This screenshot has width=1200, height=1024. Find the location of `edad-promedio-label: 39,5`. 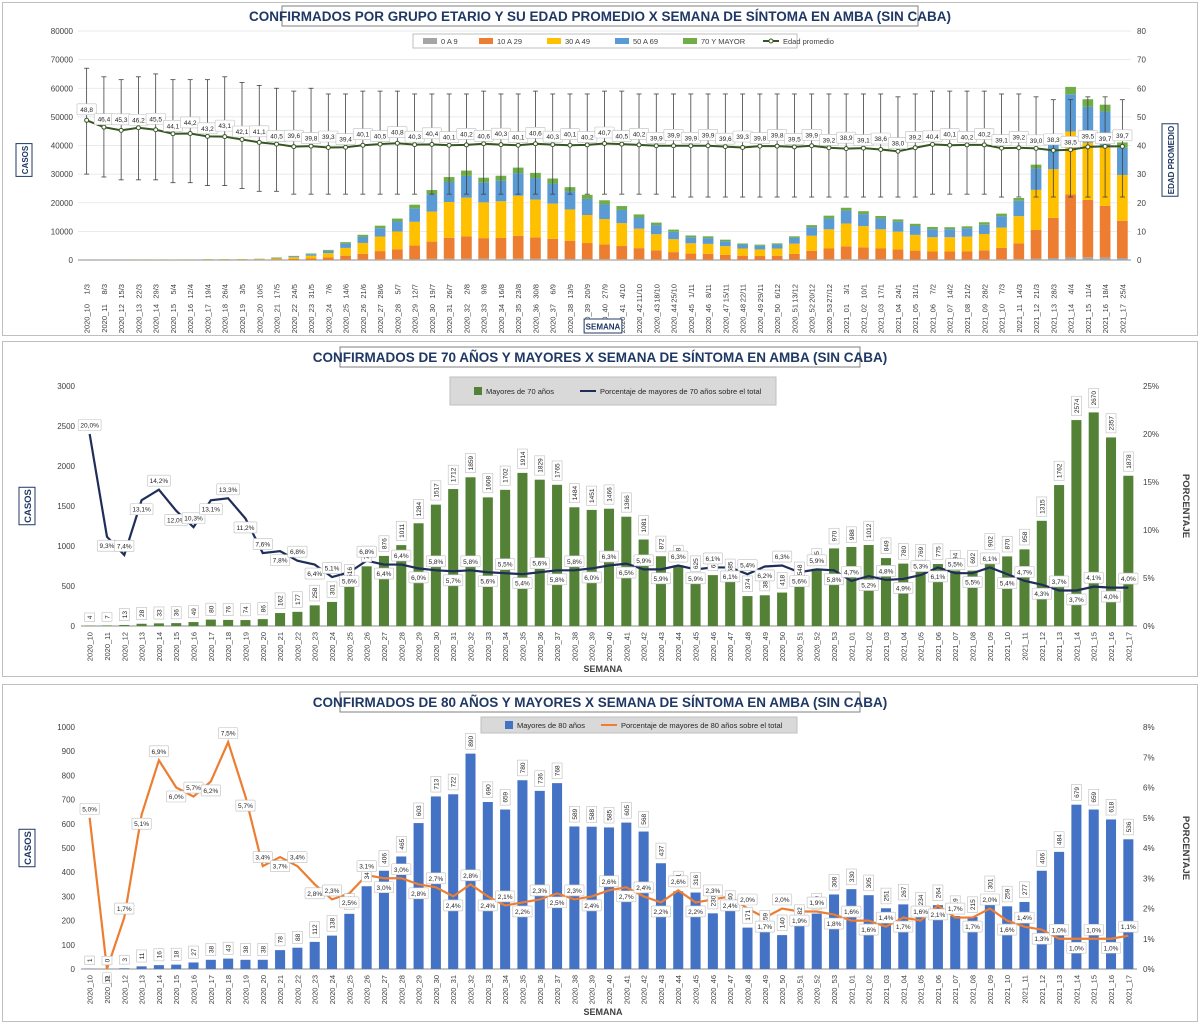

edad-promedio-label: 39,5 is located at coordinates (794, 139).